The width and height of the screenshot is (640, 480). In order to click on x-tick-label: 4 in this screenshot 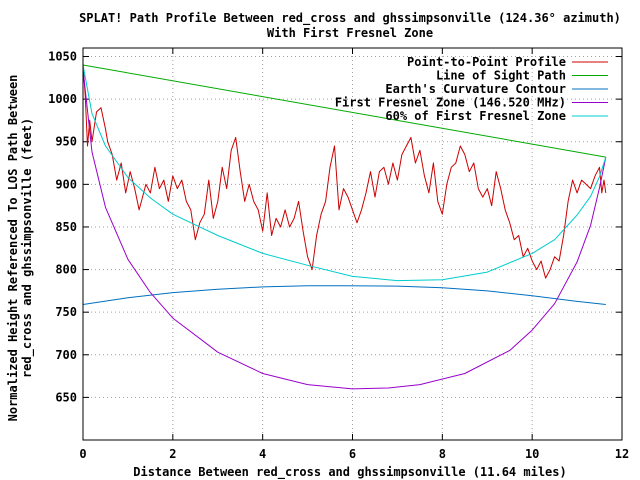, I will do `click(262, 454)`.